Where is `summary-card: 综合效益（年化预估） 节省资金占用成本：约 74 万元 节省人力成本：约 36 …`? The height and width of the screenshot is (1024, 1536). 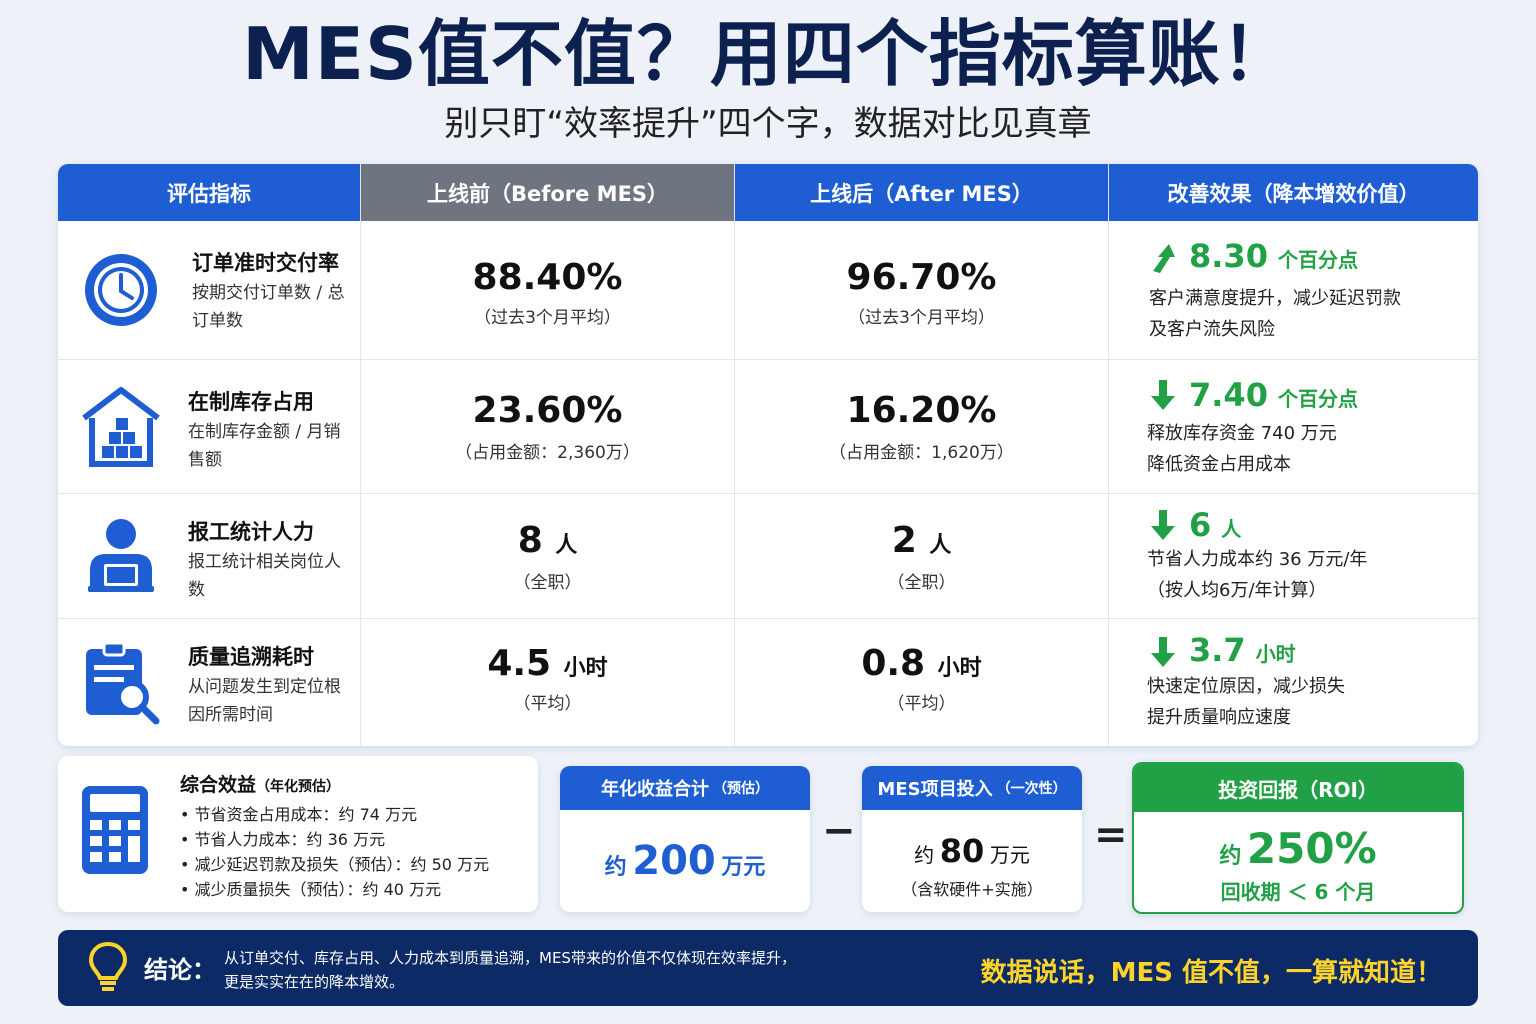 summary-card: 综合效益（年化预估） 节省资金占用成本：约 74 万元 节省人力成本：约 36 … is located at coordinates (298, 834).